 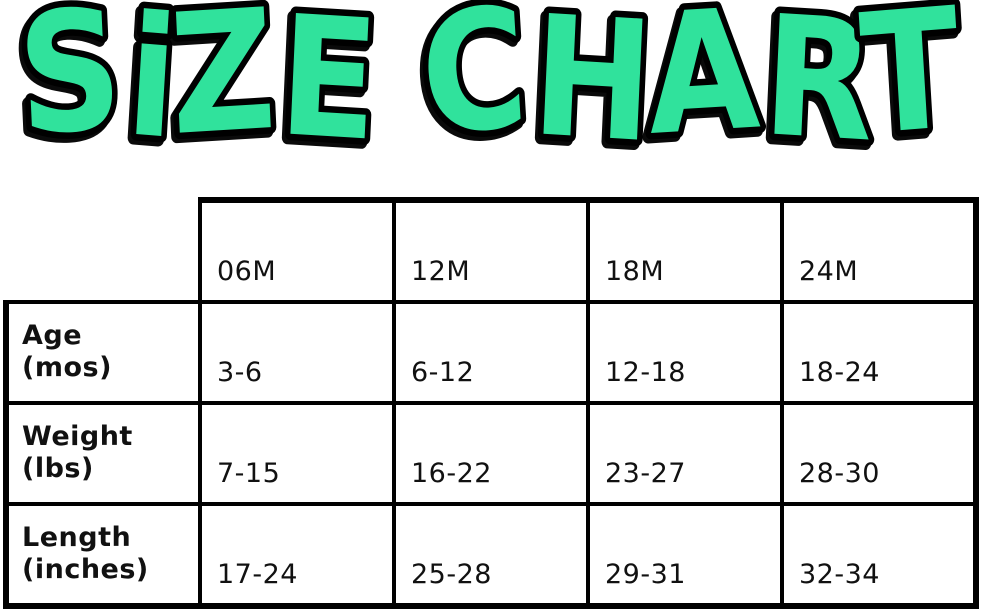 I want to click on length-24m-cell: 32-34, so click(x=879, y=555).